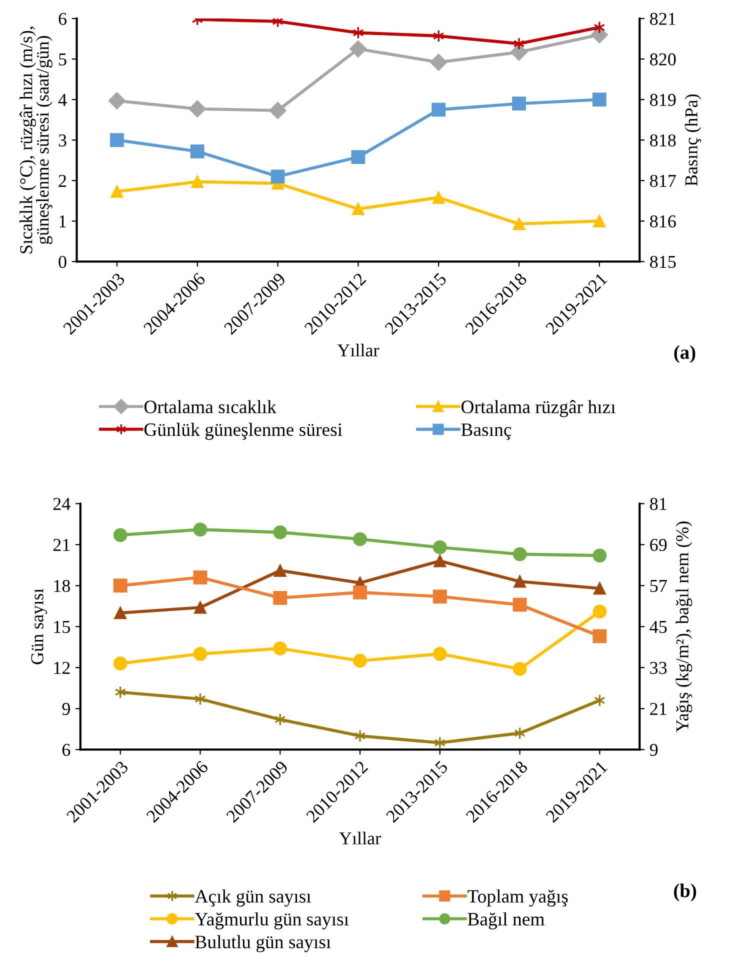 Image resolution: width=731 pixels, height=976 pixels. I want to click on y-tick-label: 18, so click(62, 586).